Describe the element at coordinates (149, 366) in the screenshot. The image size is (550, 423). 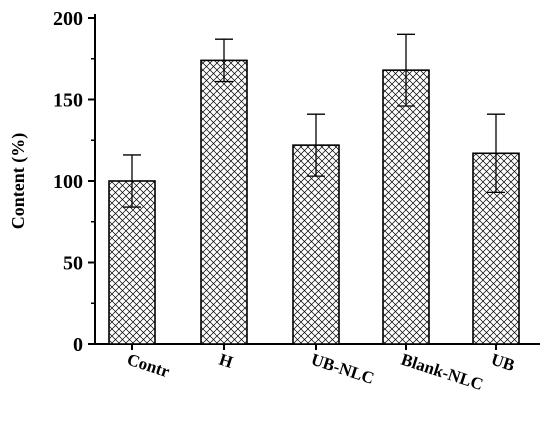
I see `x-category-label: Contr` at that location.